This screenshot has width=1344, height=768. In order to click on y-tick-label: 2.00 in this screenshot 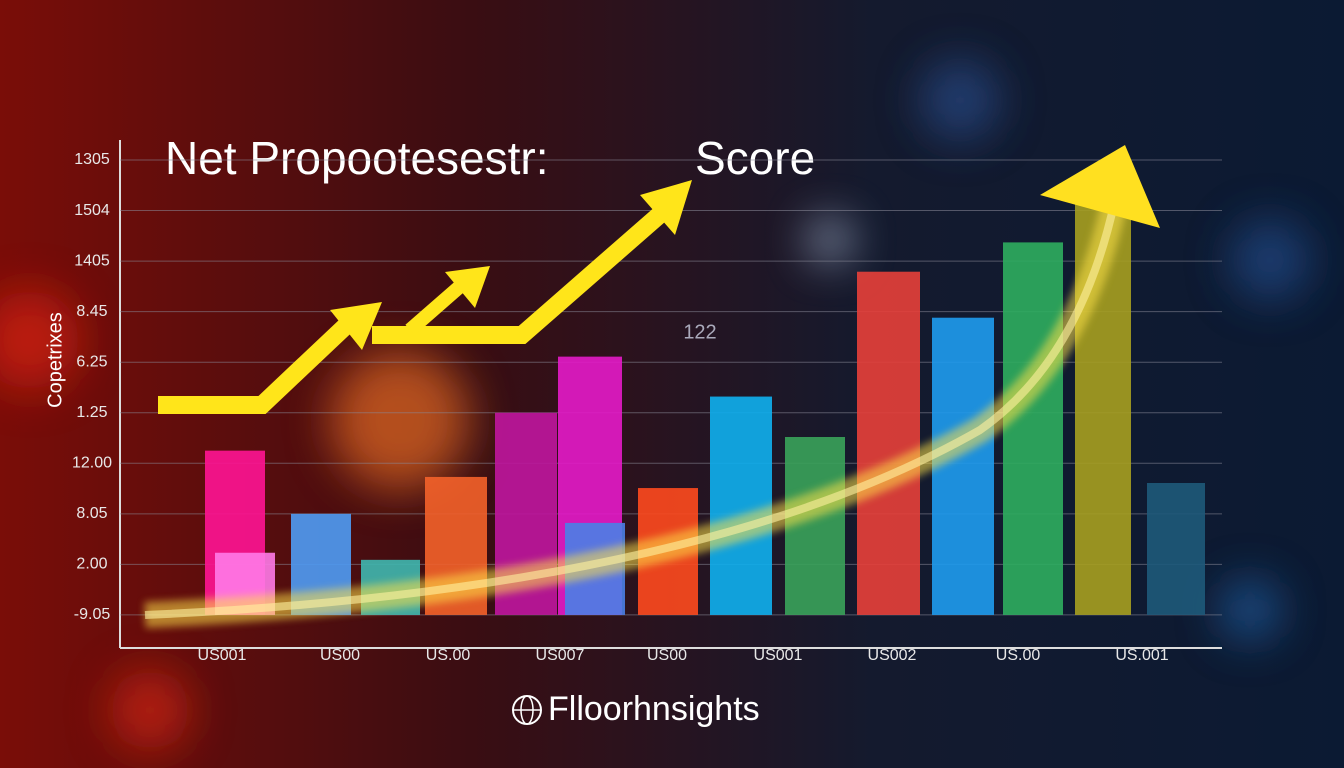, I will do `click(91, 564)`.